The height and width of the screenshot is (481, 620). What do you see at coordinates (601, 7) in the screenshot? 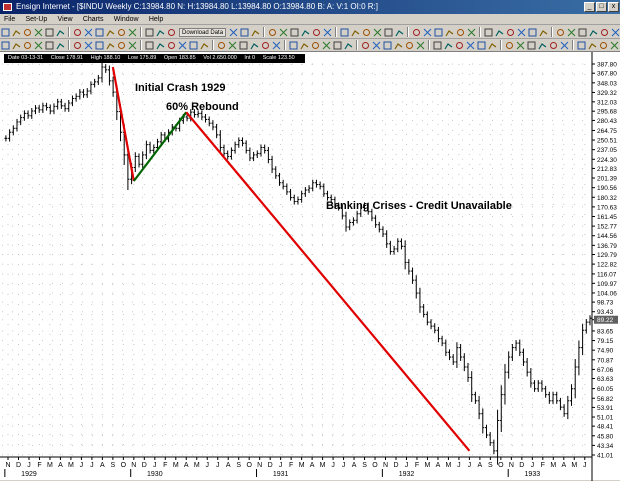
I see `maximize-button: □` at bounding box center [601, 7].